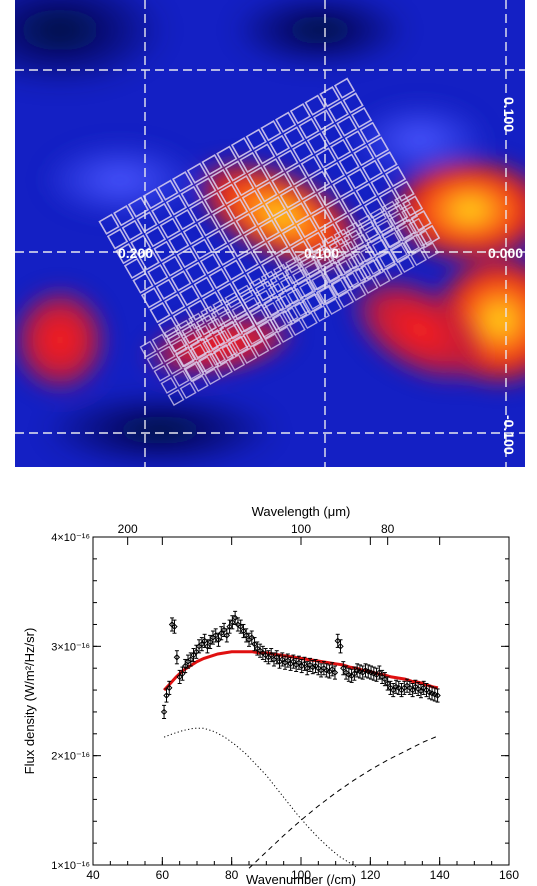  I want to click on top-tick-label: 100, so click(301, 529).